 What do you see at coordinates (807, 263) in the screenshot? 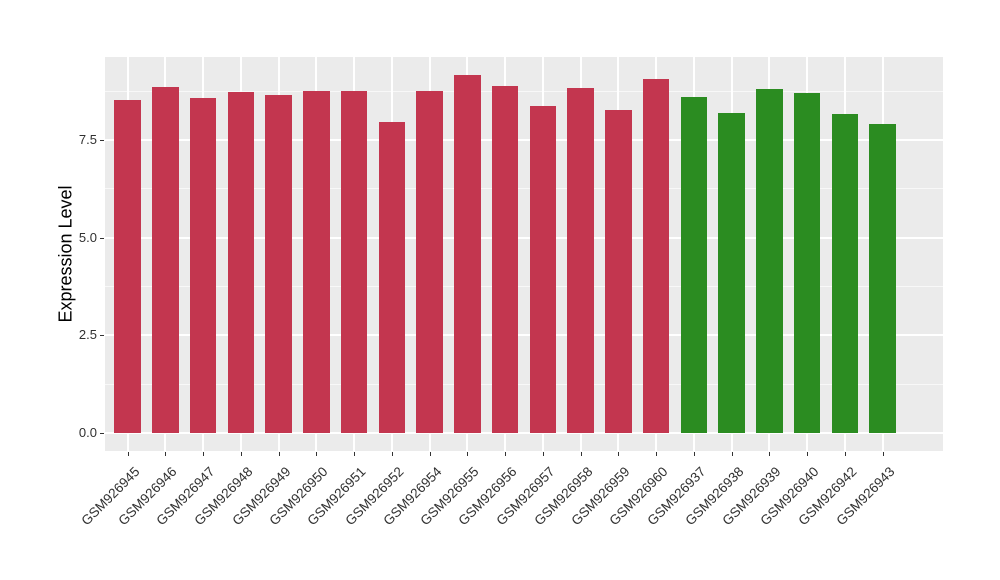
I see `bar-GSM926940` at bounding box center [807, 263].